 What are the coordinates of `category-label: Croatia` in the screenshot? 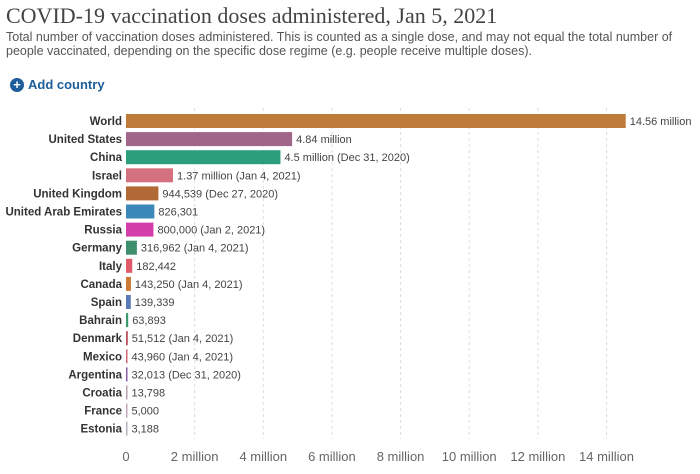 It's located at (102, 394).